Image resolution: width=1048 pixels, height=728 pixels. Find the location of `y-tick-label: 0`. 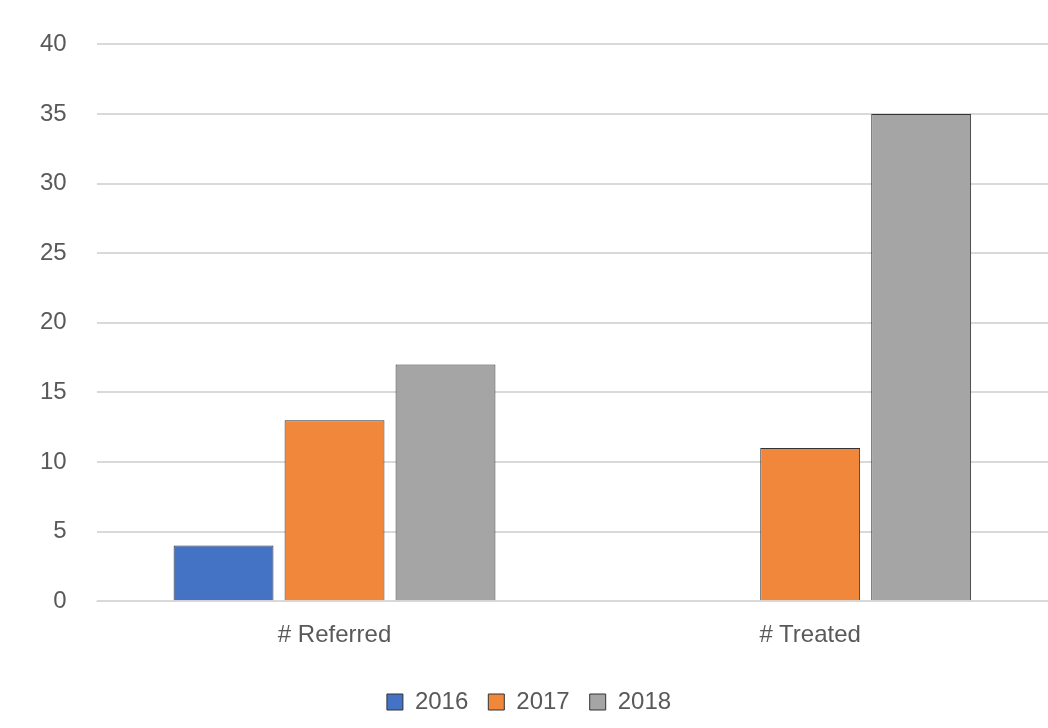

y-tick-label: 0 is located at coordinates (60, 599).